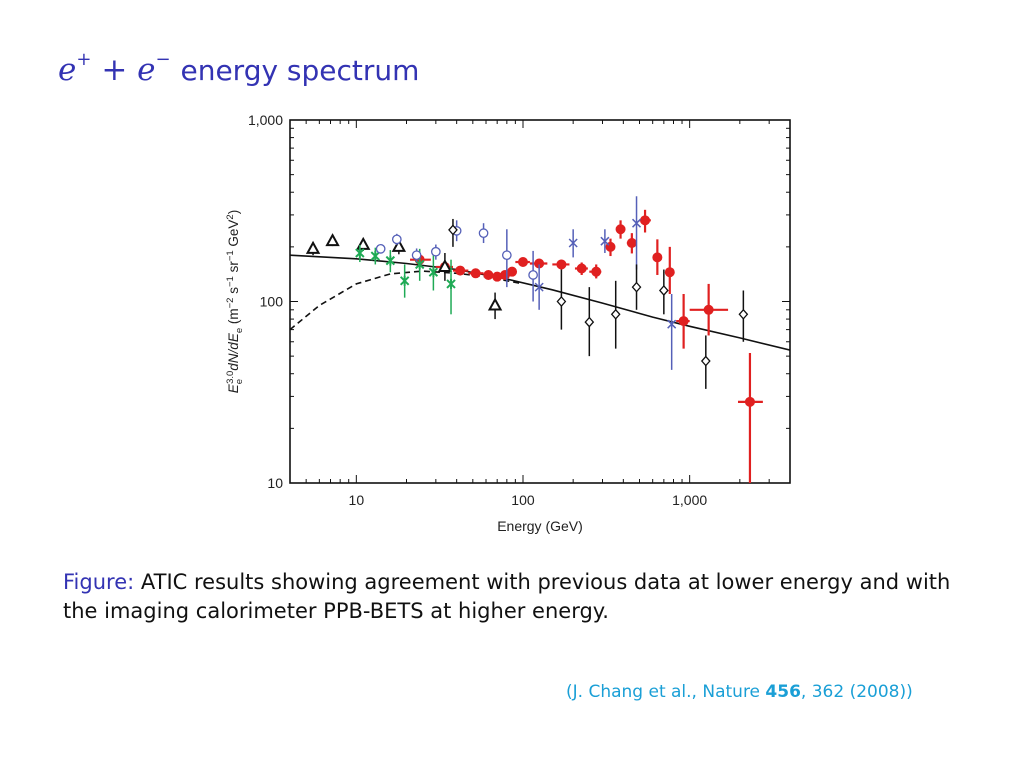 The image size is (1024, 768). I want to click on y-tick-label: 10, so click(275, 483).